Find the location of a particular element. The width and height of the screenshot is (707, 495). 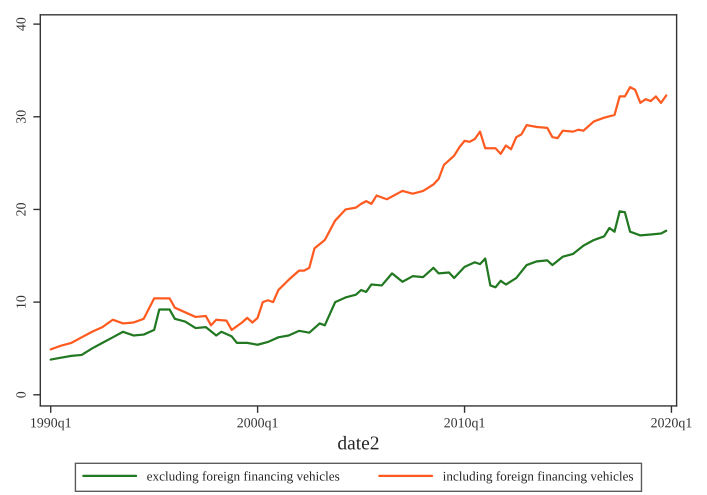

x-tick-label: 1990q1 is located at coordinates (51, 424).